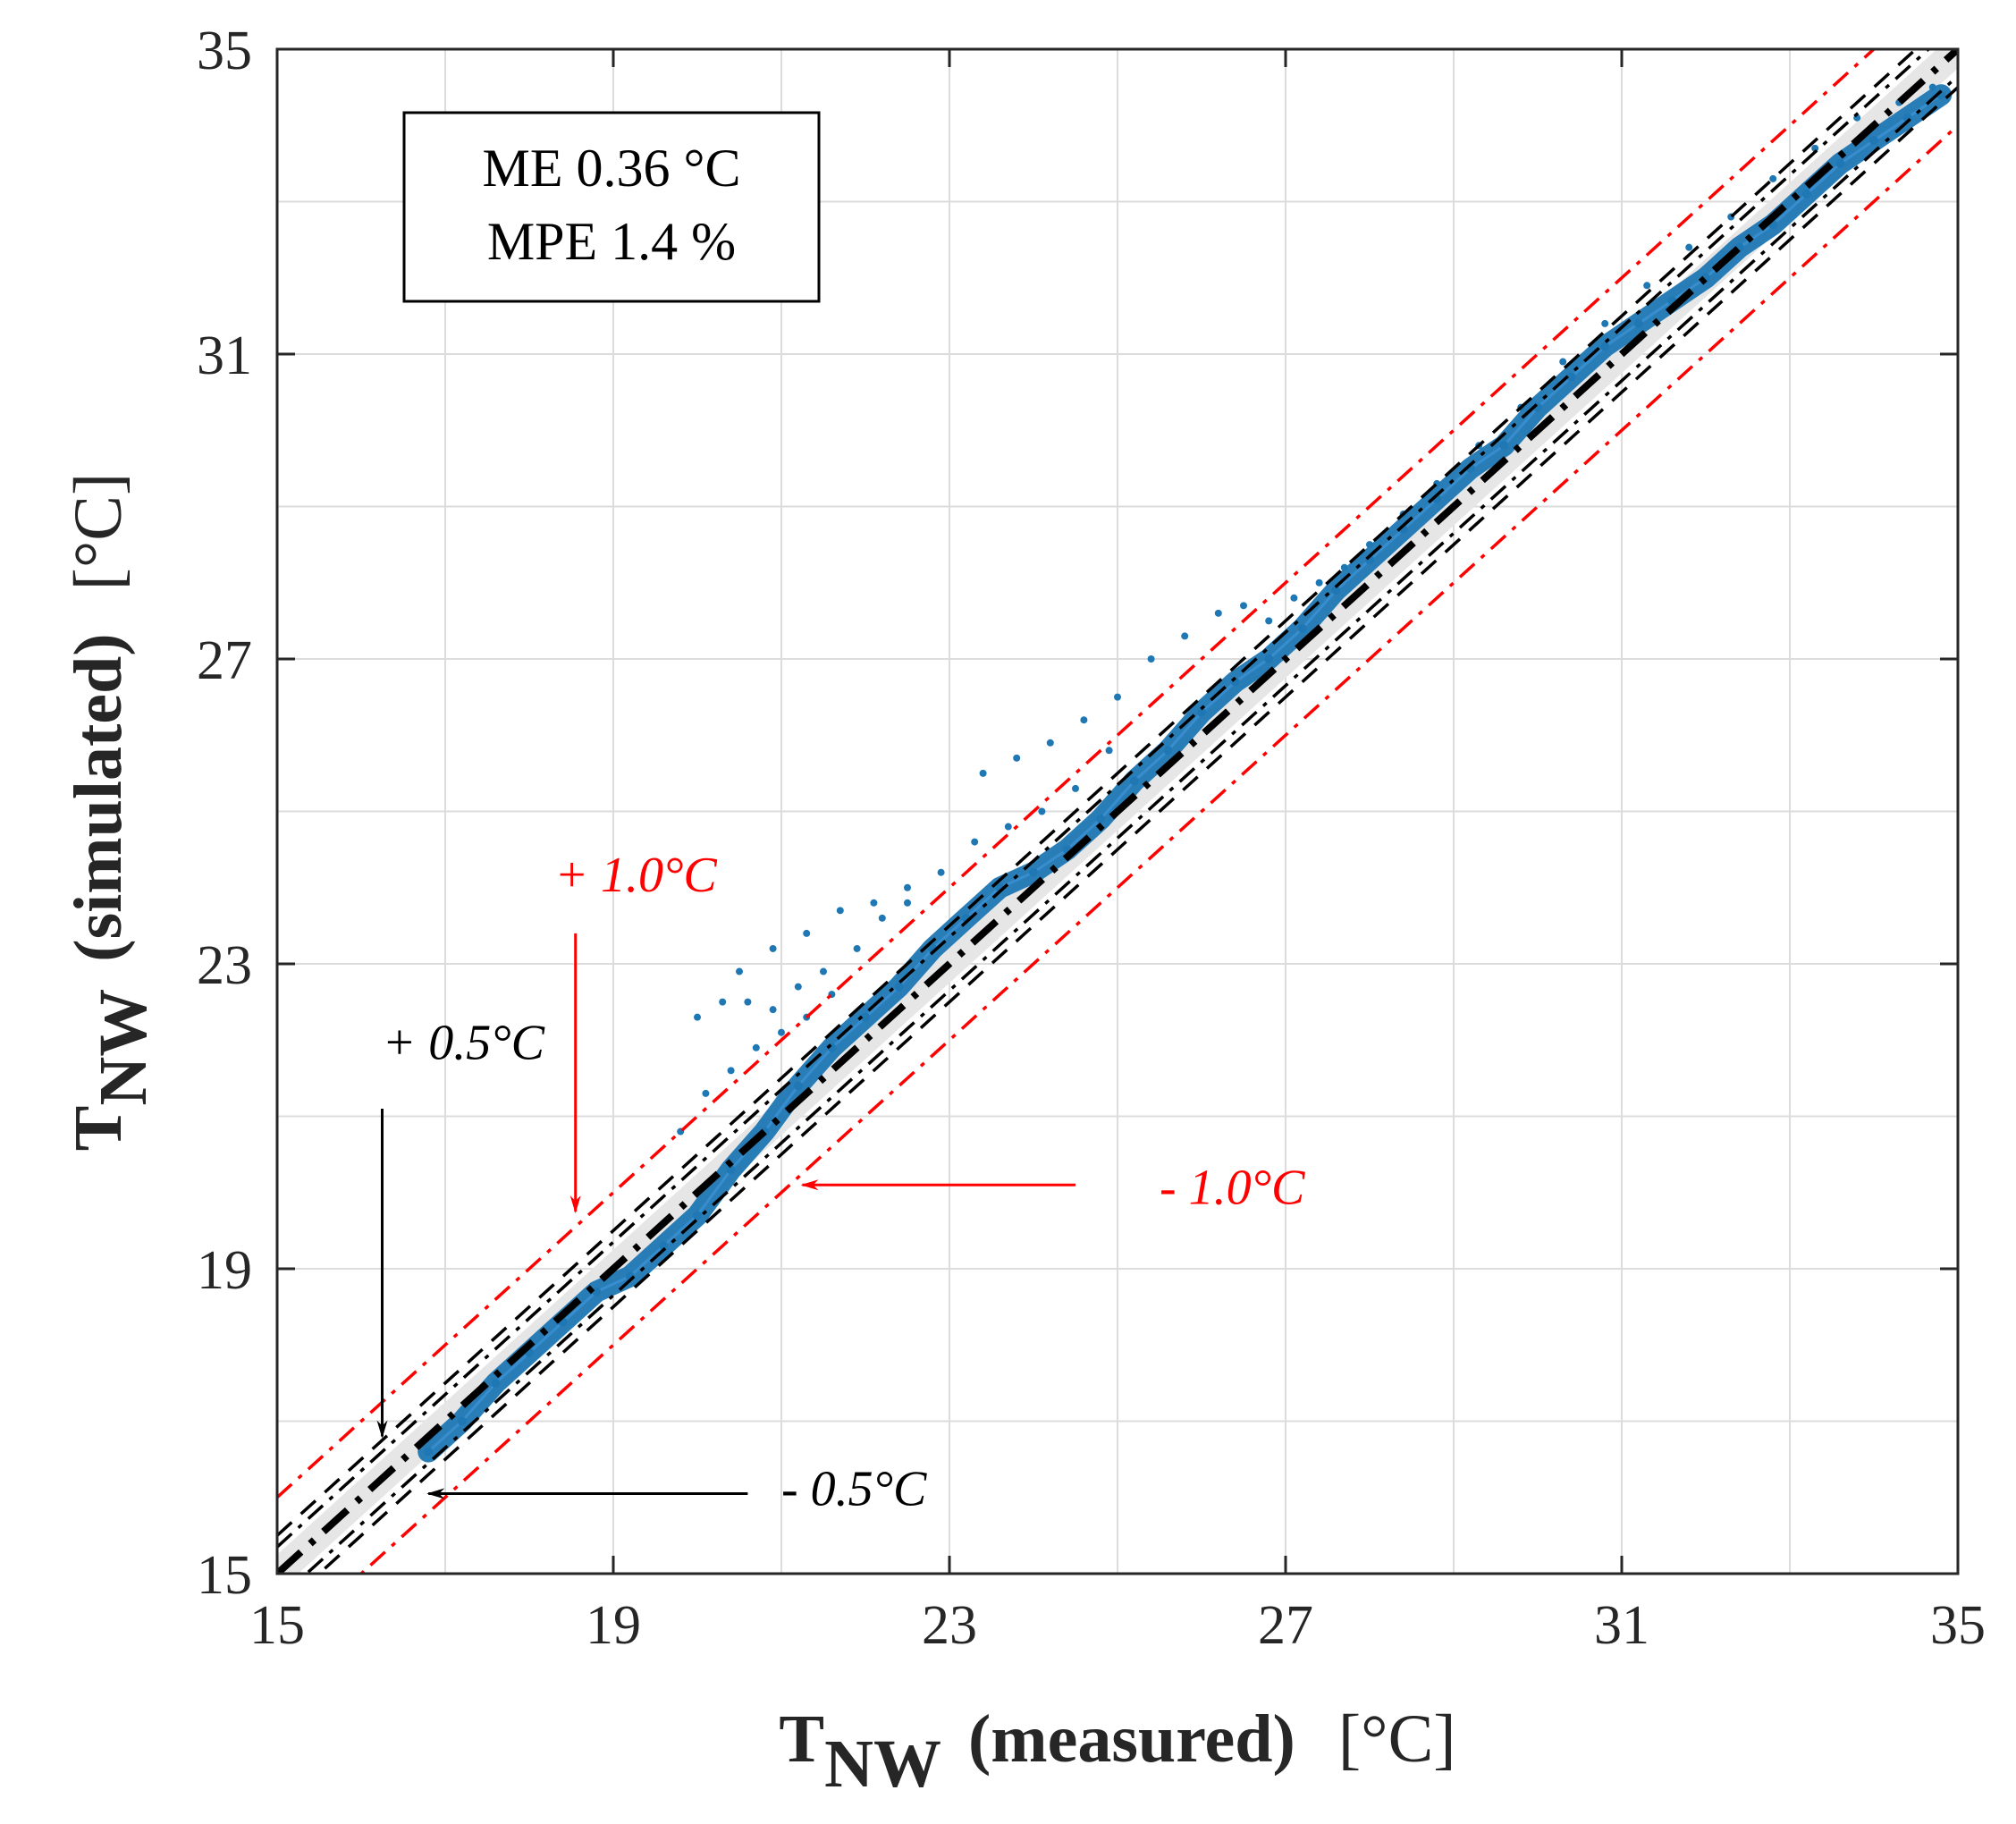  Describe the element at coordinates (613, 1626) in the screenshot. I see `x-tick-label: 19` at that location.